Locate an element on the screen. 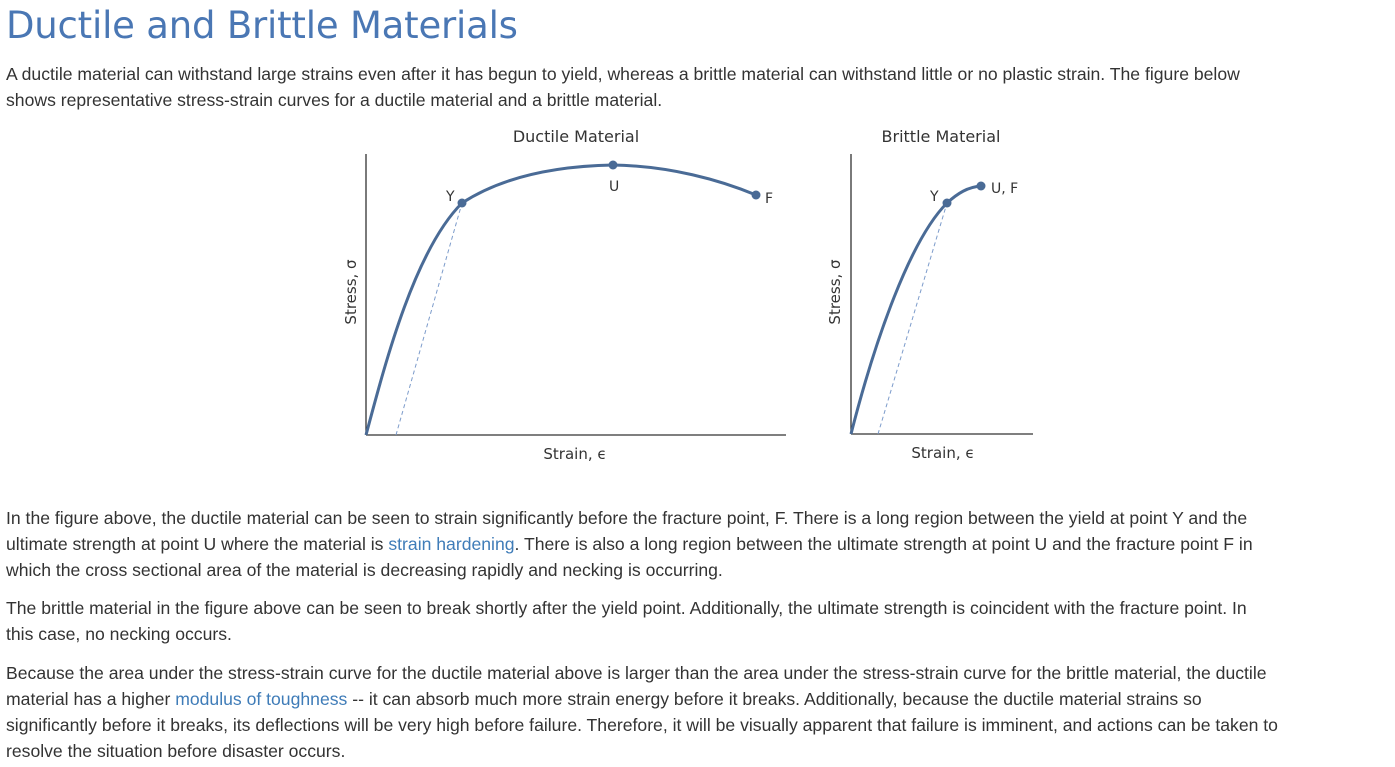 The height and width of the screenshot is (767, 1395). ductile-ultimate-point is located at coordinates (613, 165).